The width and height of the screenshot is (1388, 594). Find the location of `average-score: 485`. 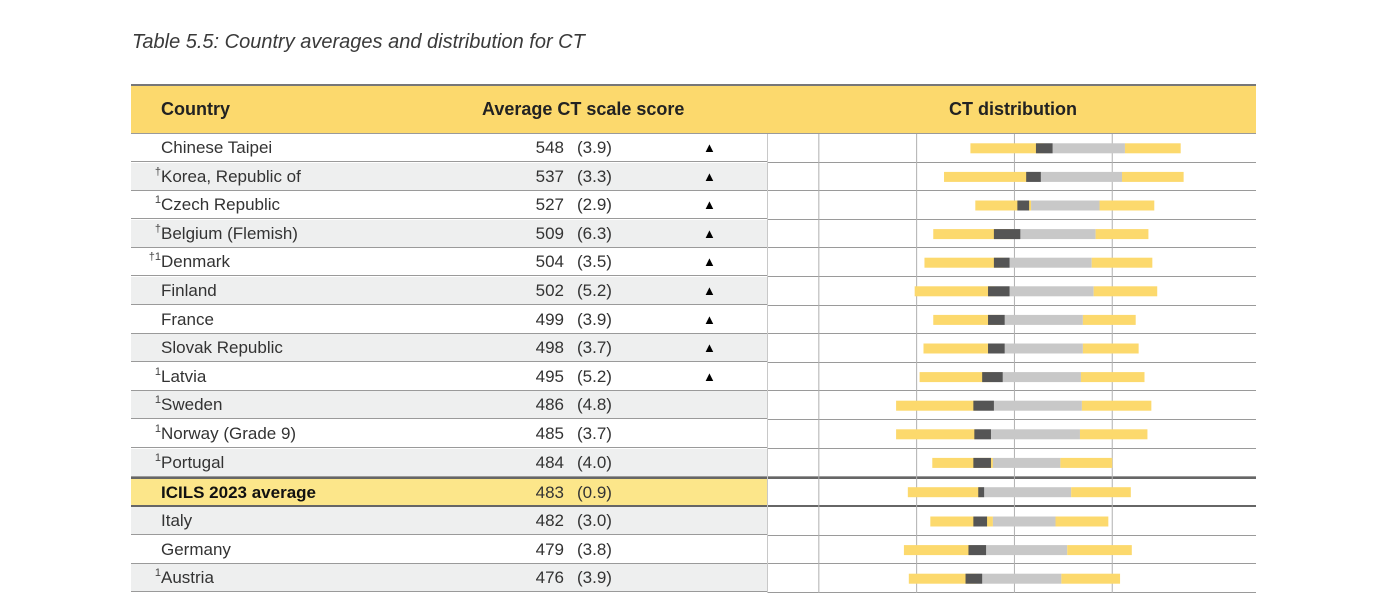

average-score: 485 is located at coordinates (549, 433).